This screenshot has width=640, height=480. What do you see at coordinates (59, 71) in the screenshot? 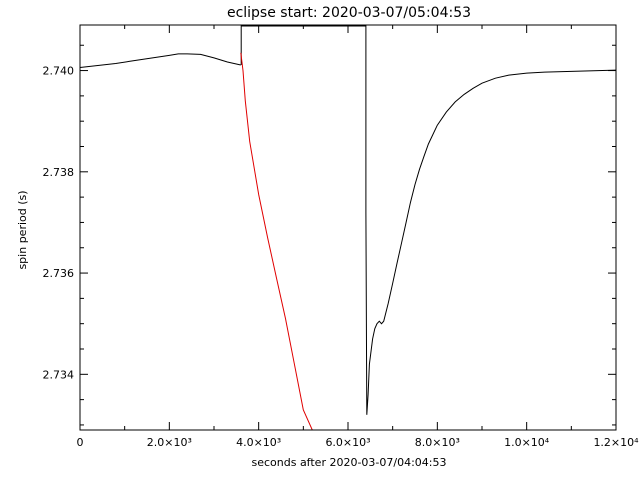
I see `y-tick-label: 2.740` at bounding box center [59, 71].